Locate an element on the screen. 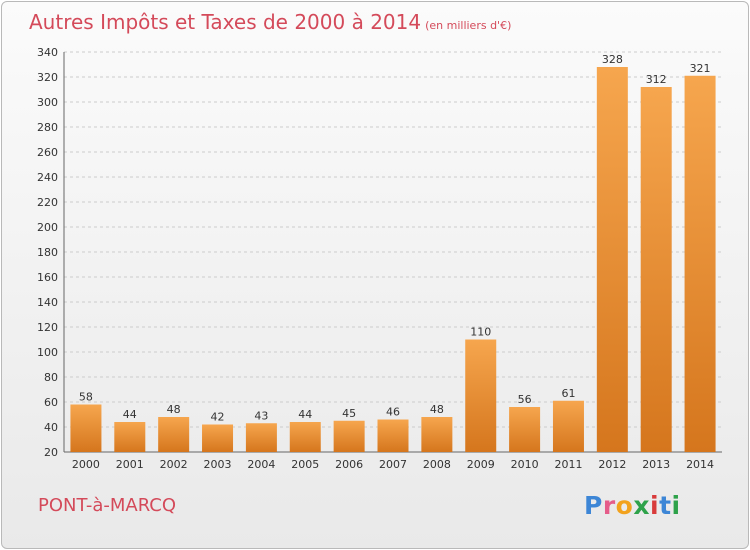  y-tick-label: 200 is located at coordinates (47, 227).